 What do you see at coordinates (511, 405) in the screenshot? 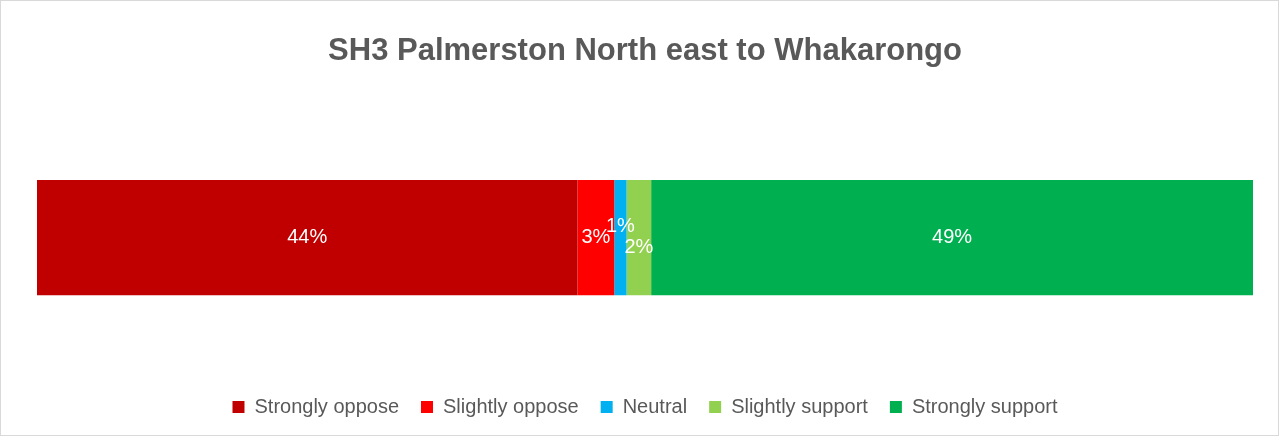
I see `legend-label: Slightly oppose` at bounding box center [511, 405].